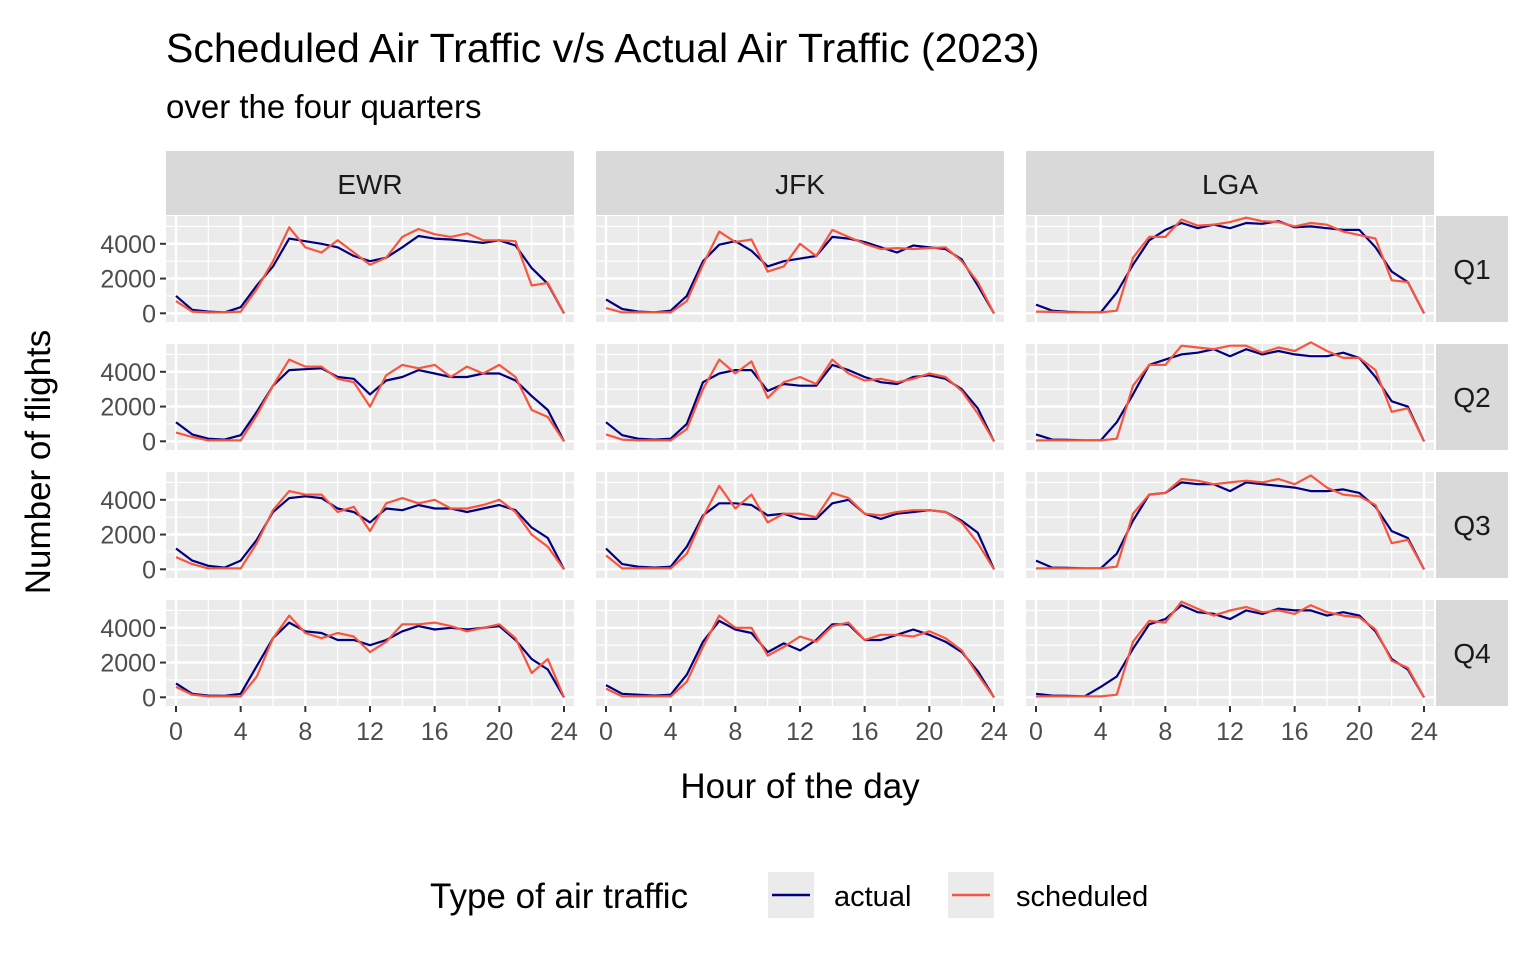 This screenshot has width=1536, height=960. What do you see at coordinates (1230, 522) in the screenshot?
I see `series-line-scheduled-lga-q3` at bounding box center [1230, 522].